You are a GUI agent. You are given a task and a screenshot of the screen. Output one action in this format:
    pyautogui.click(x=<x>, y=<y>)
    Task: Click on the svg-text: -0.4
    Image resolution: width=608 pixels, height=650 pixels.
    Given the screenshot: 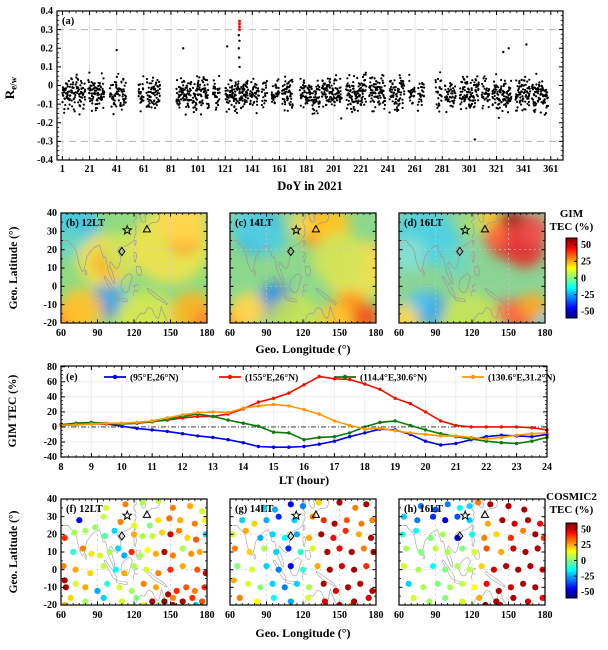 What is the action you would take?
    pyautogui.click(x=45, y=160)
    